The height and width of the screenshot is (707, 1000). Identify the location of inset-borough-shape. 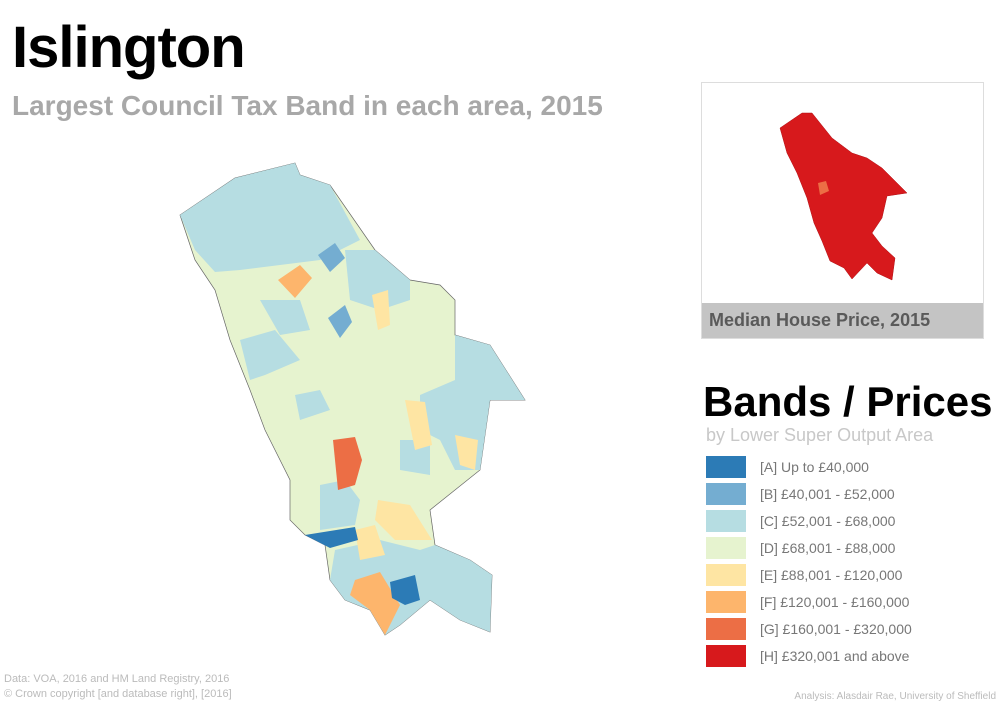
(843, 196).